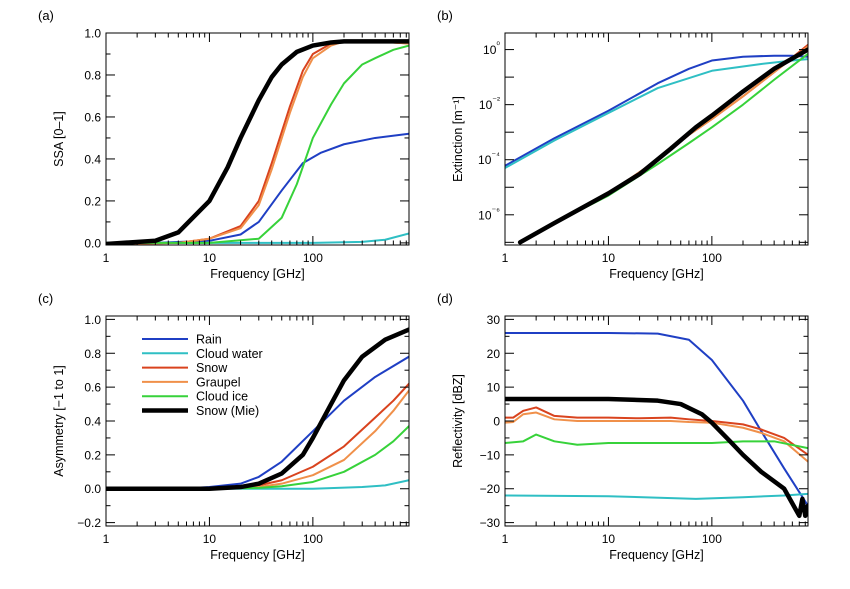  What do you see at coordinates (229, 354) in the screenshot?
I see `legend-label: Cloud water` at bounding box center [229, 354].